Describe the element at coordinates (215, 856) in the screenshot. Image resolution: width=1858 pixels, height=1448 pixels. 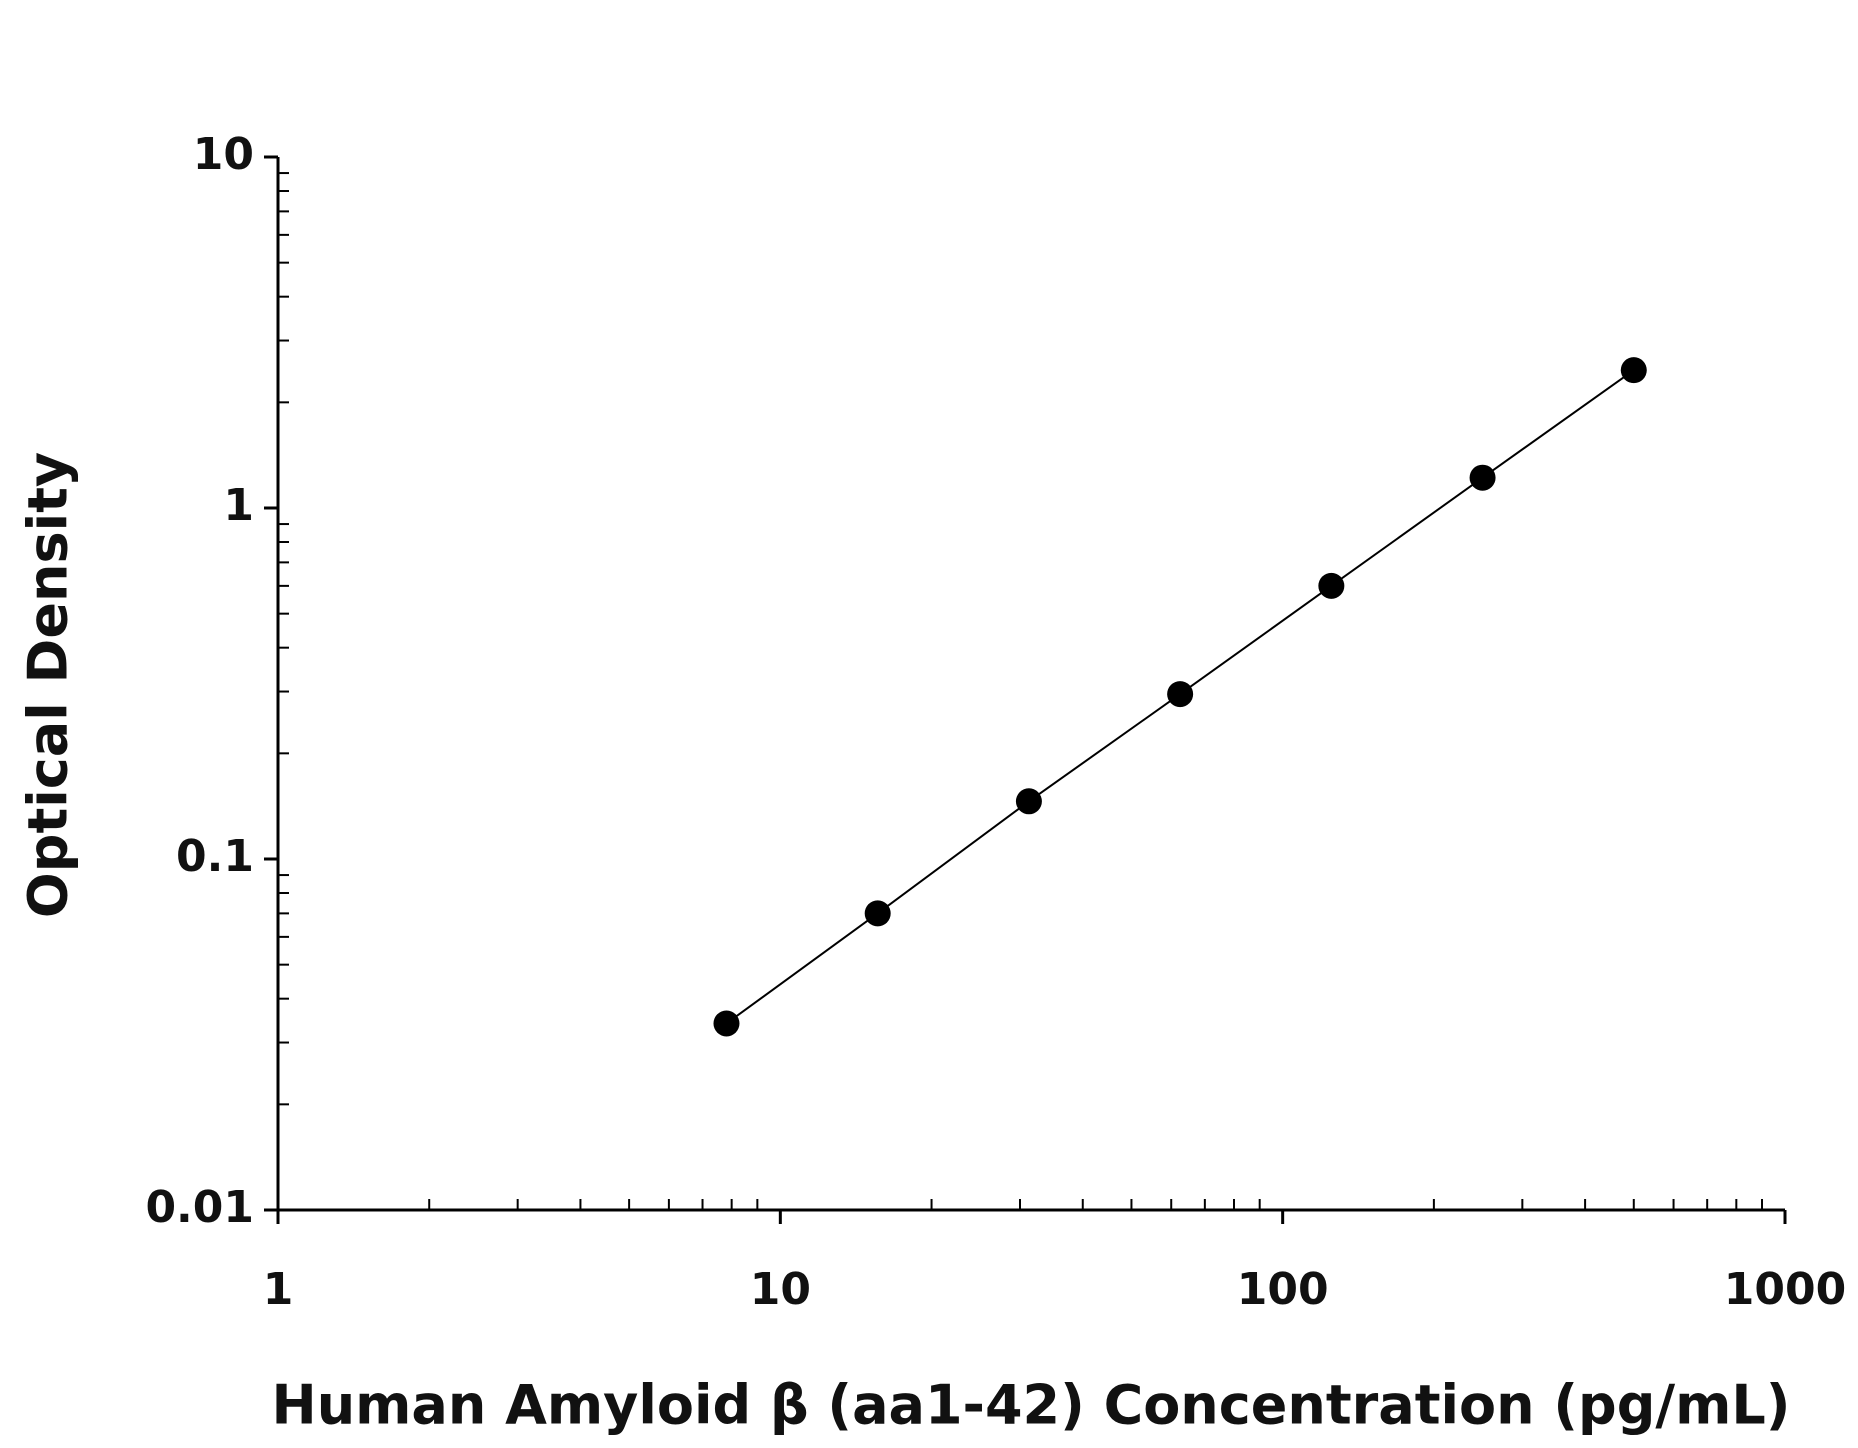
I see `y-tick-label: 0.1` at that location.